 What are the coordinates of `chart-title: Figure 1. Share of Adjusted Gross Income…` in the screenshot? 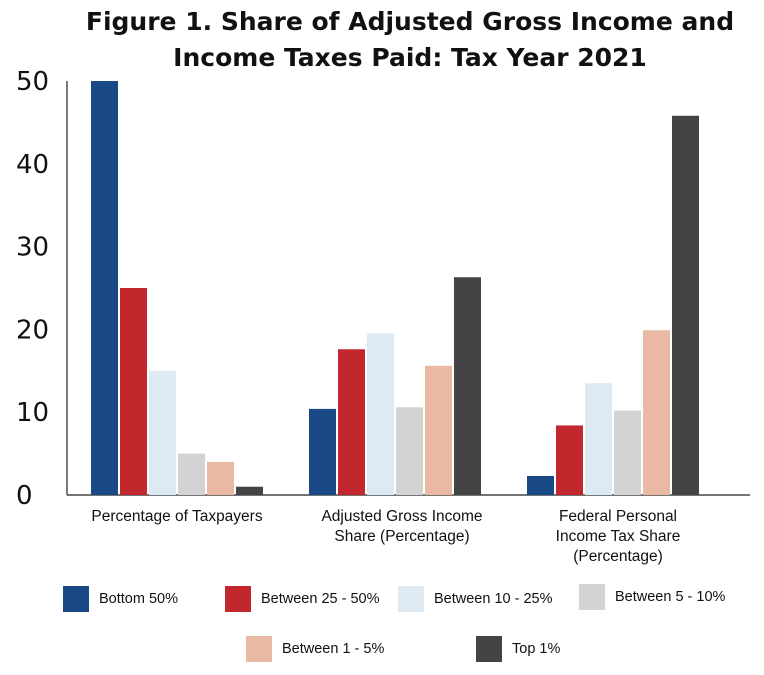 It's located at (410, 40).